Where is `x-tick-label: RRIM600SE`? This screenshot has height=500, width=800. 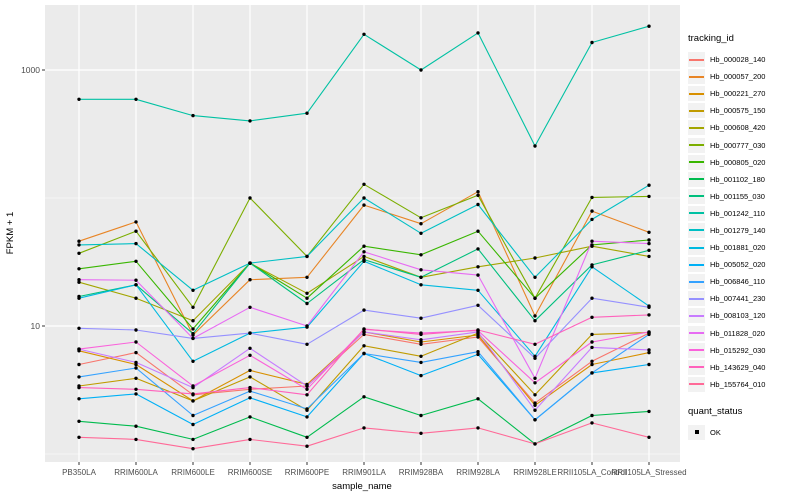
x-tick-label: RRIM600SE is located at coordinates (250, 472).